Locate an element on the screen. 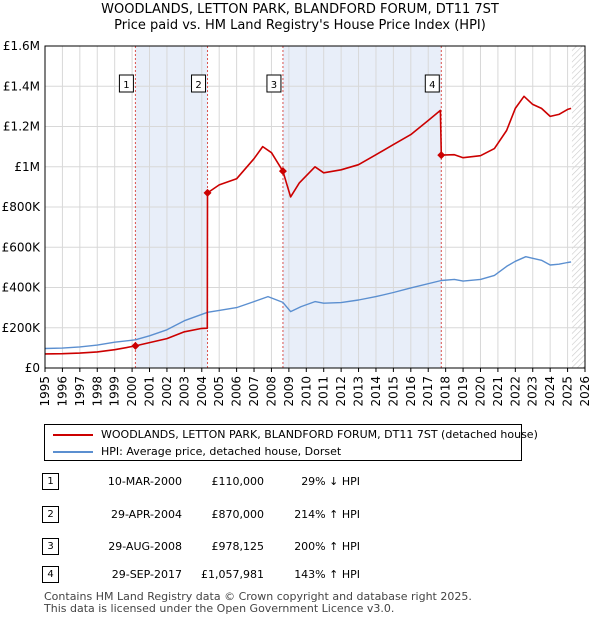 This screenshot has height=620, width=600. x-tick-label-31: 2026 is located at coordinates (585, 391).